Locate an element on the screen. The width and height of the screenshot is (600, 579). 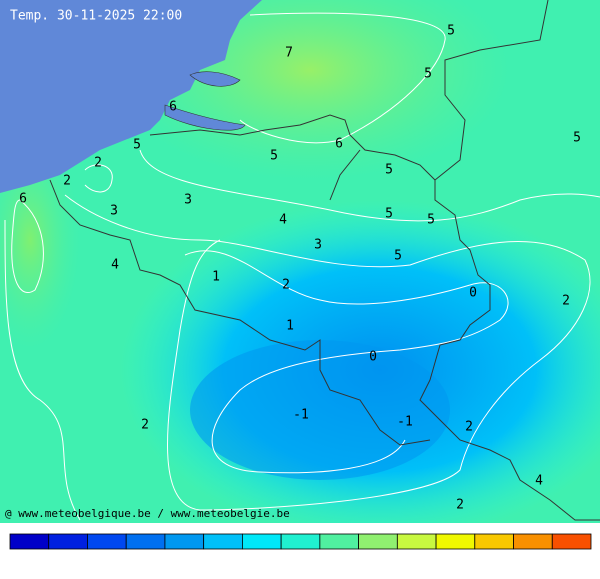
cold-area is located at coordinates (320, 410).